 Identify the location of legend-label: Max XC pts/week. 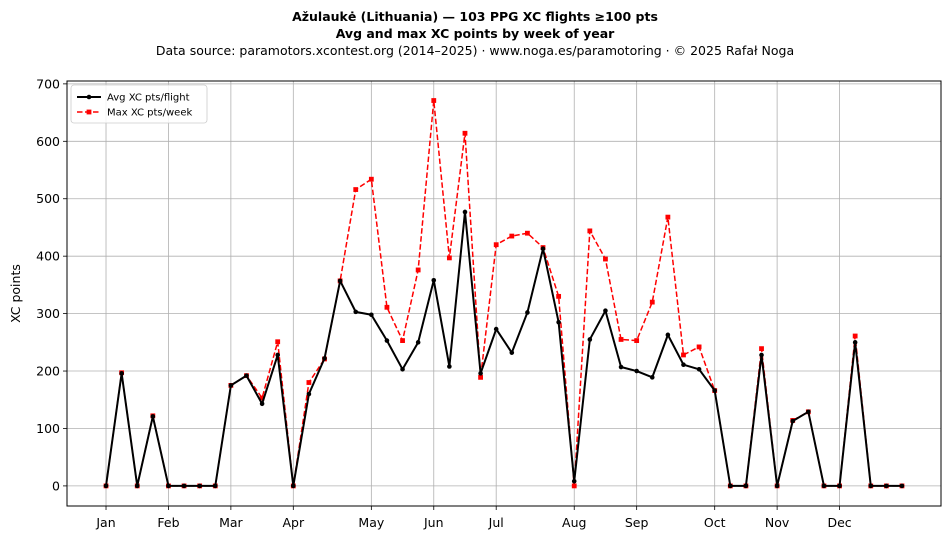
(149, 113).